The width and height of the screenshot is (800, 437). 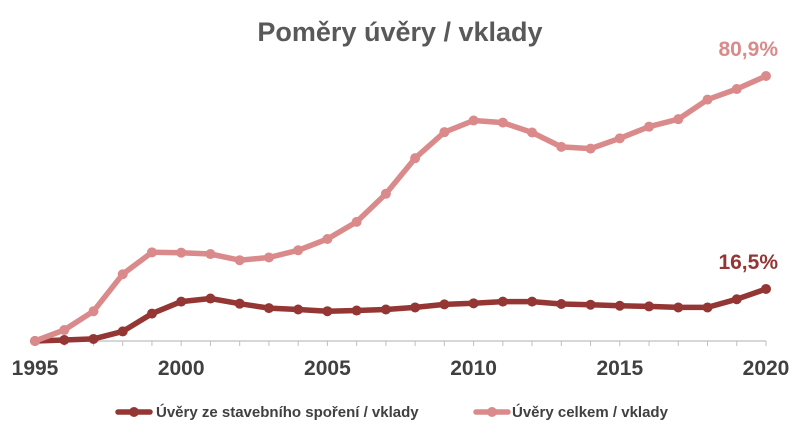 I want to click on axes: 1995 2000 2005 2010 2015 2020, so click(x=401, y=360).